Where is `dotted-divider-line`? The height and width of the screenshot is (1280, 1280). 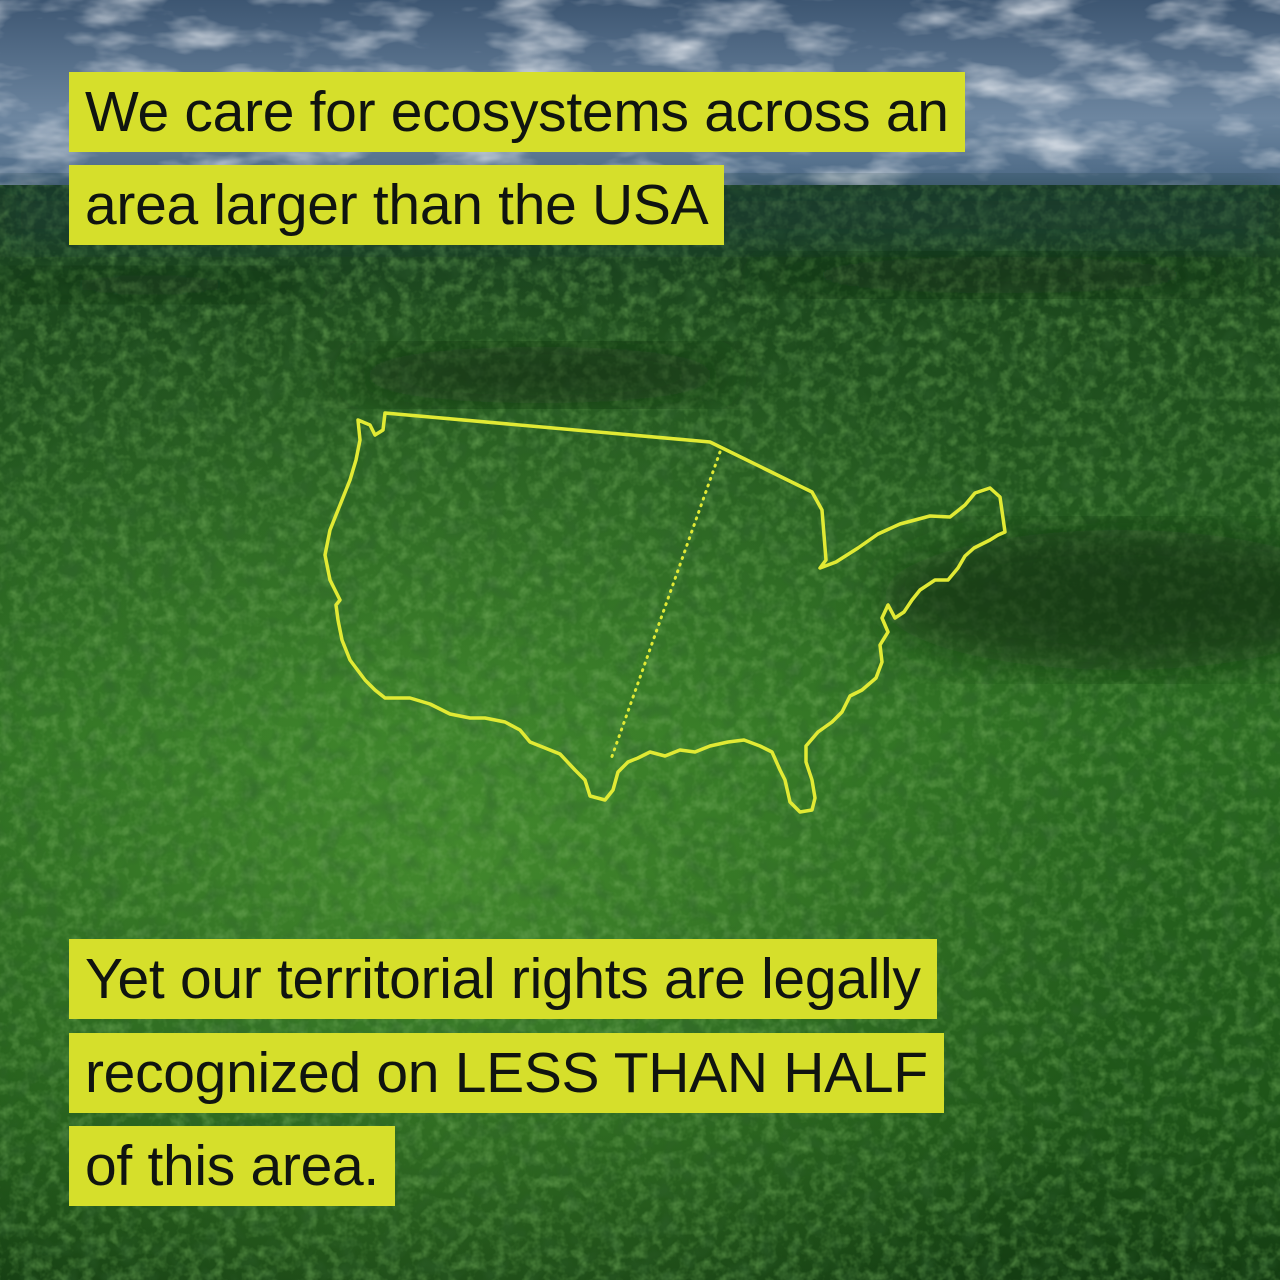
dotted-divider-line is located at coordinates (665, 607).